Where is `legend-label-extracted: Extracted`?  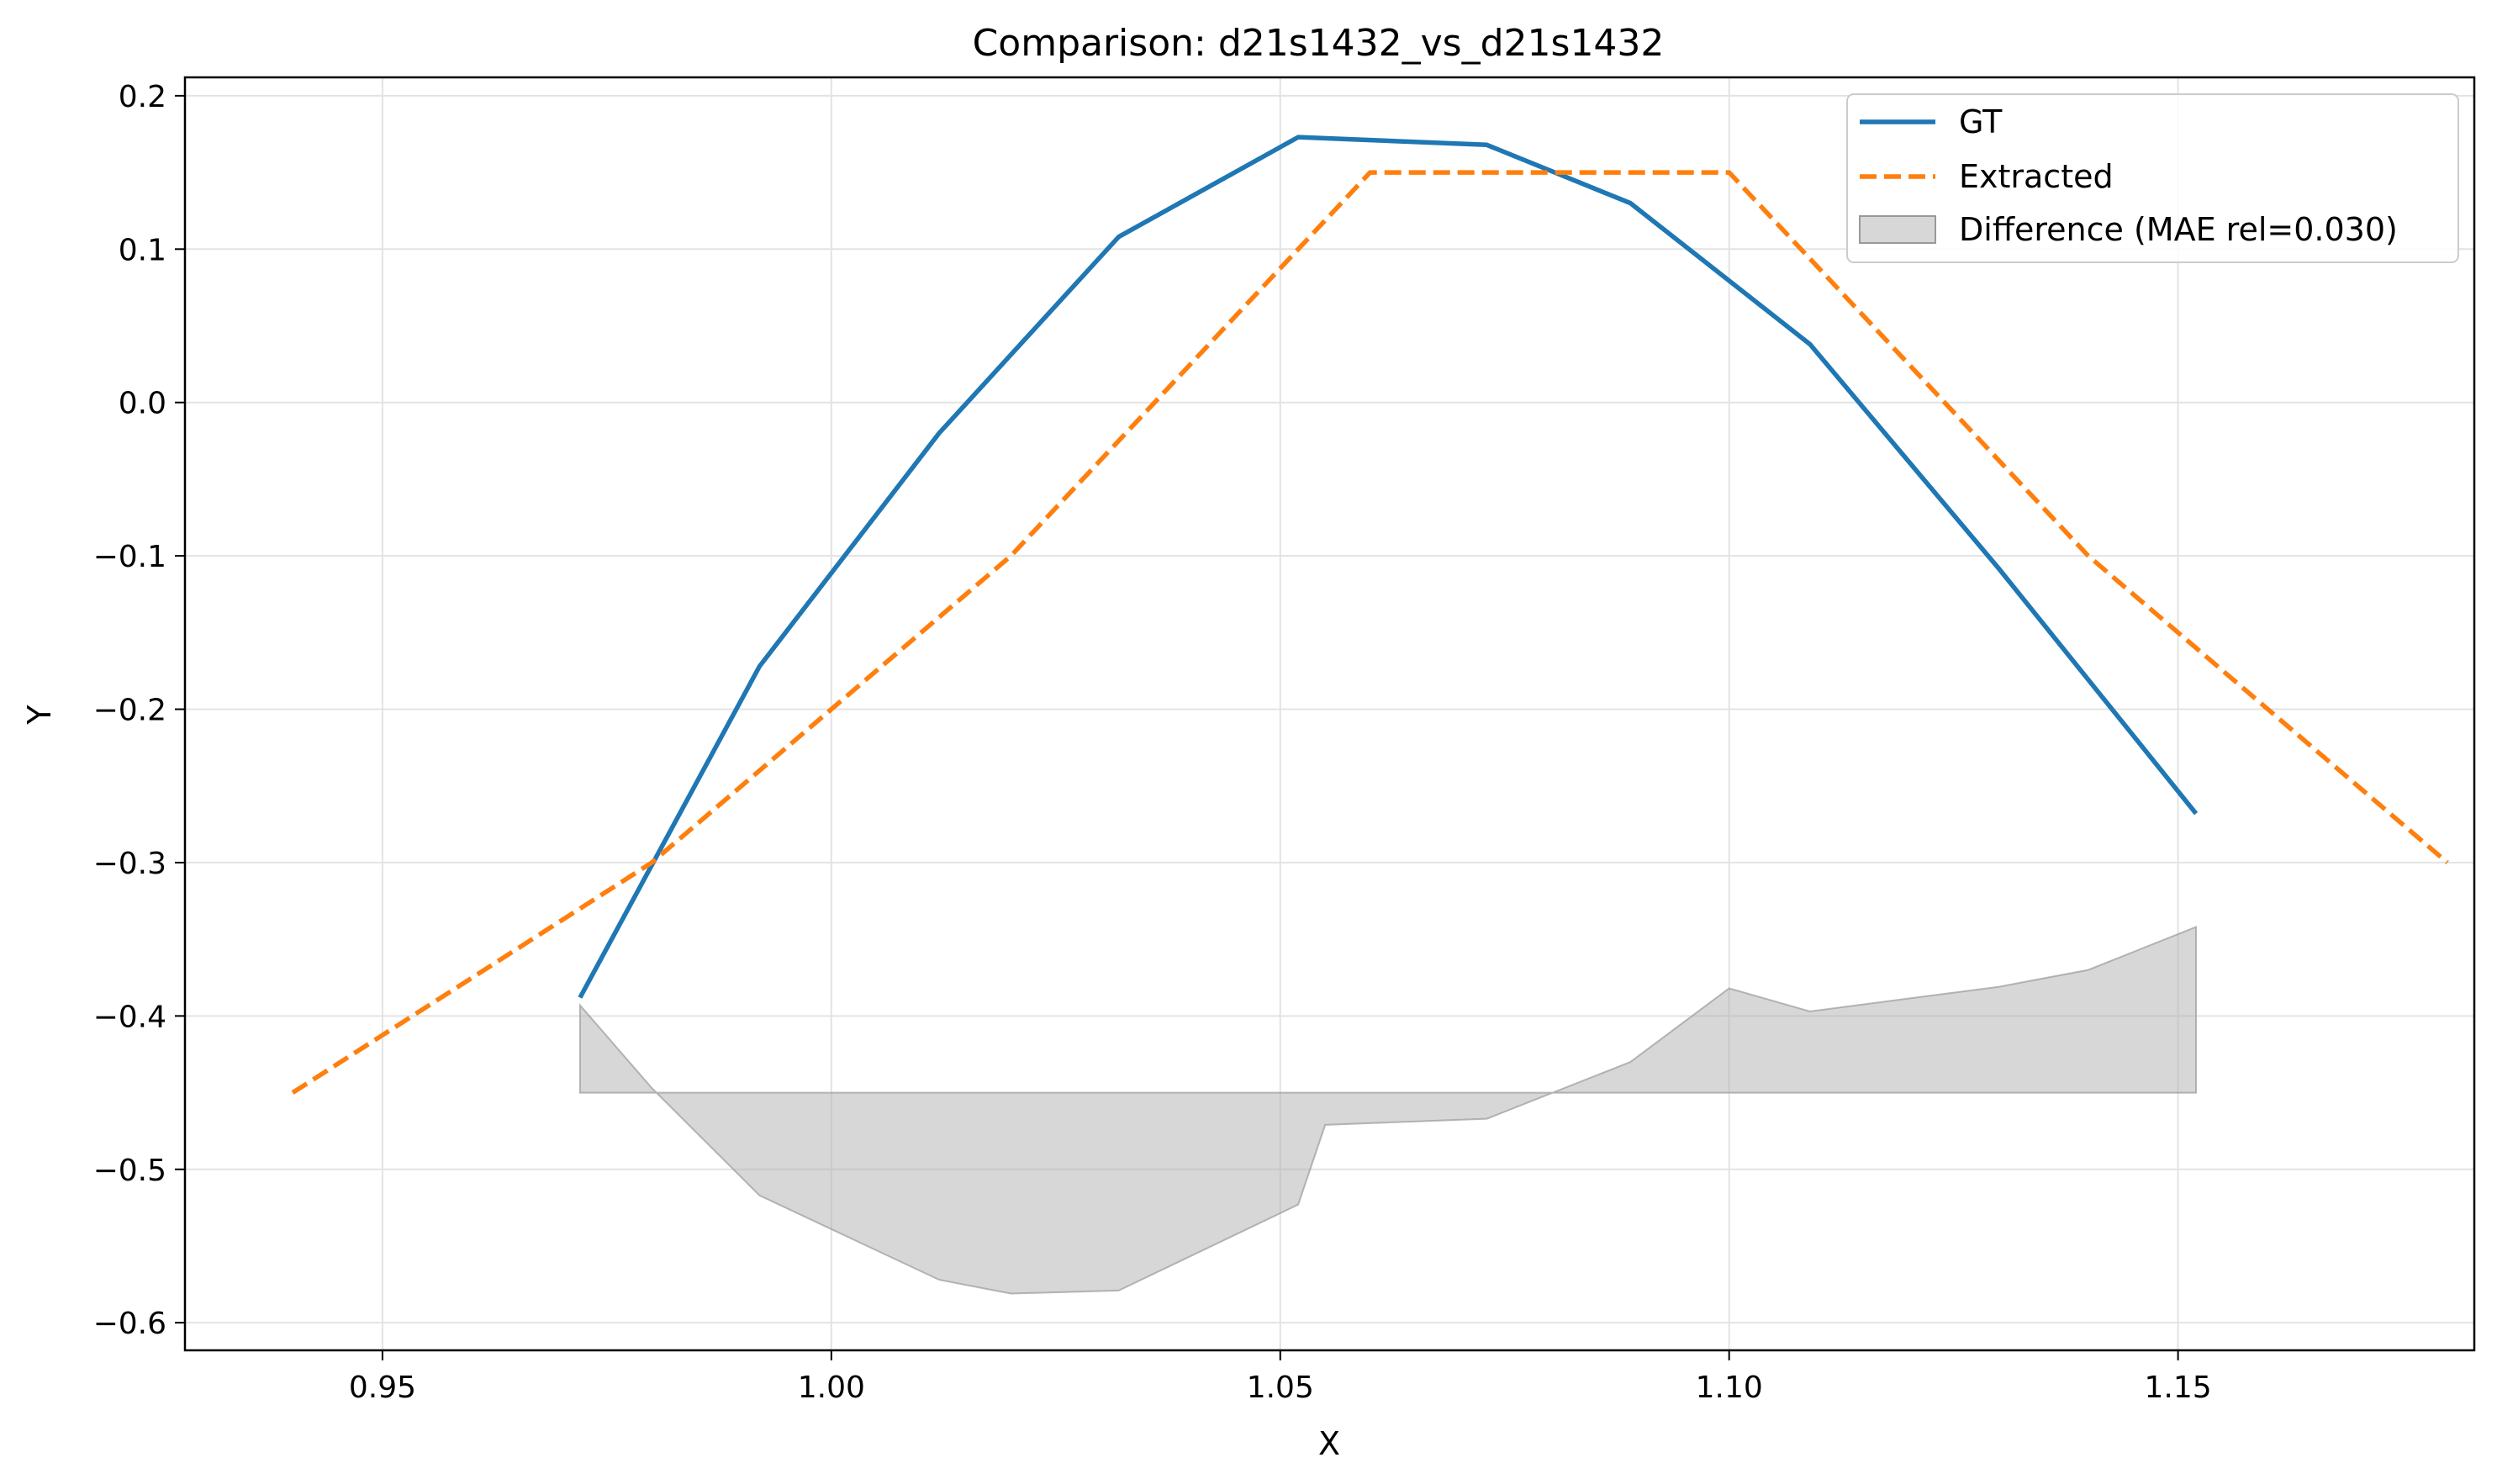 legend-label-extracted: Extracted is located at coordinates (2036, 176).